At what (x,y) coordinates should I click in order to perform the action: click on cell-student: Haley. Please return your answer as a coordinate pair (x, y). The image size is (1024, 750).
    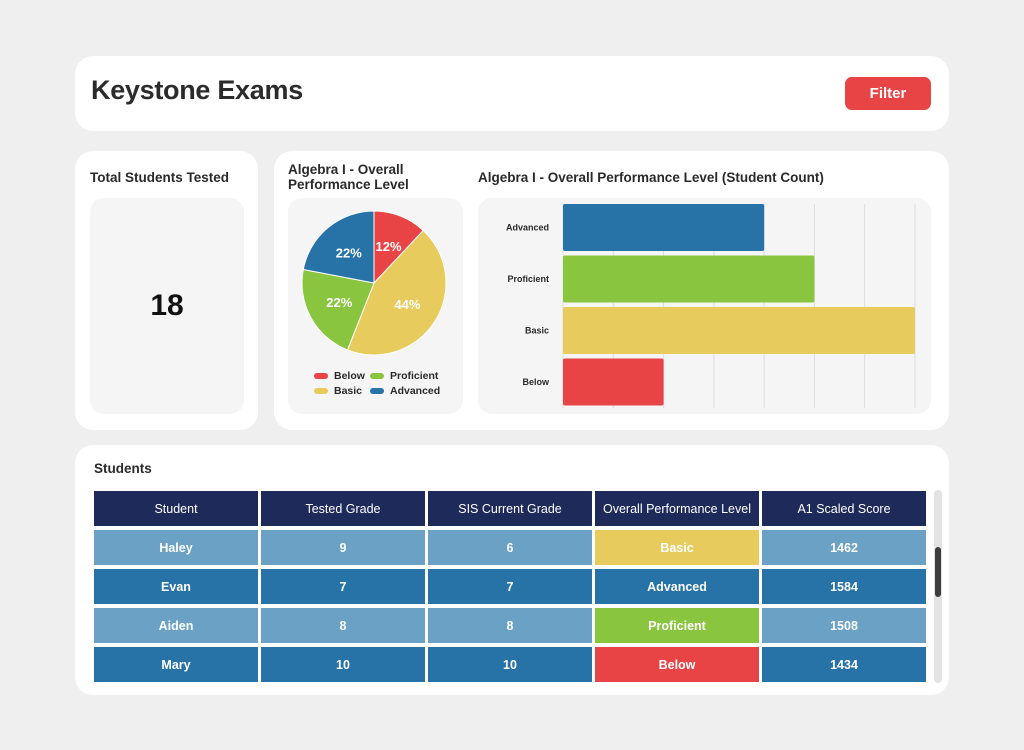
    Looking at the image, I should click on (176, 547).